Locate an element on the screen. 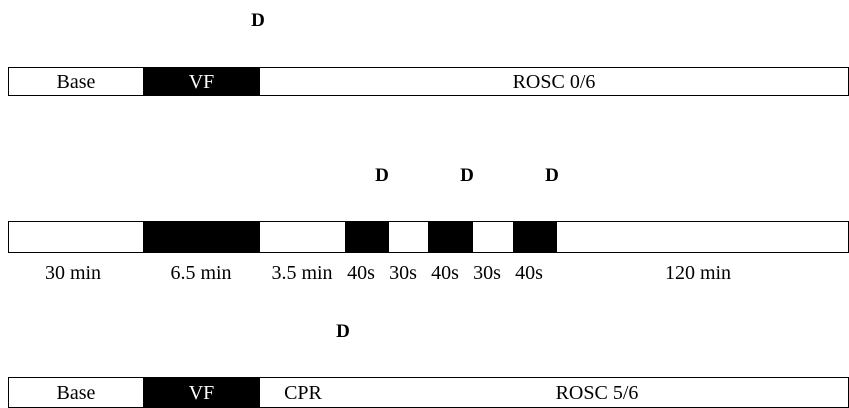  duration-label: 6.5 min is located at coordinates (201, 273).